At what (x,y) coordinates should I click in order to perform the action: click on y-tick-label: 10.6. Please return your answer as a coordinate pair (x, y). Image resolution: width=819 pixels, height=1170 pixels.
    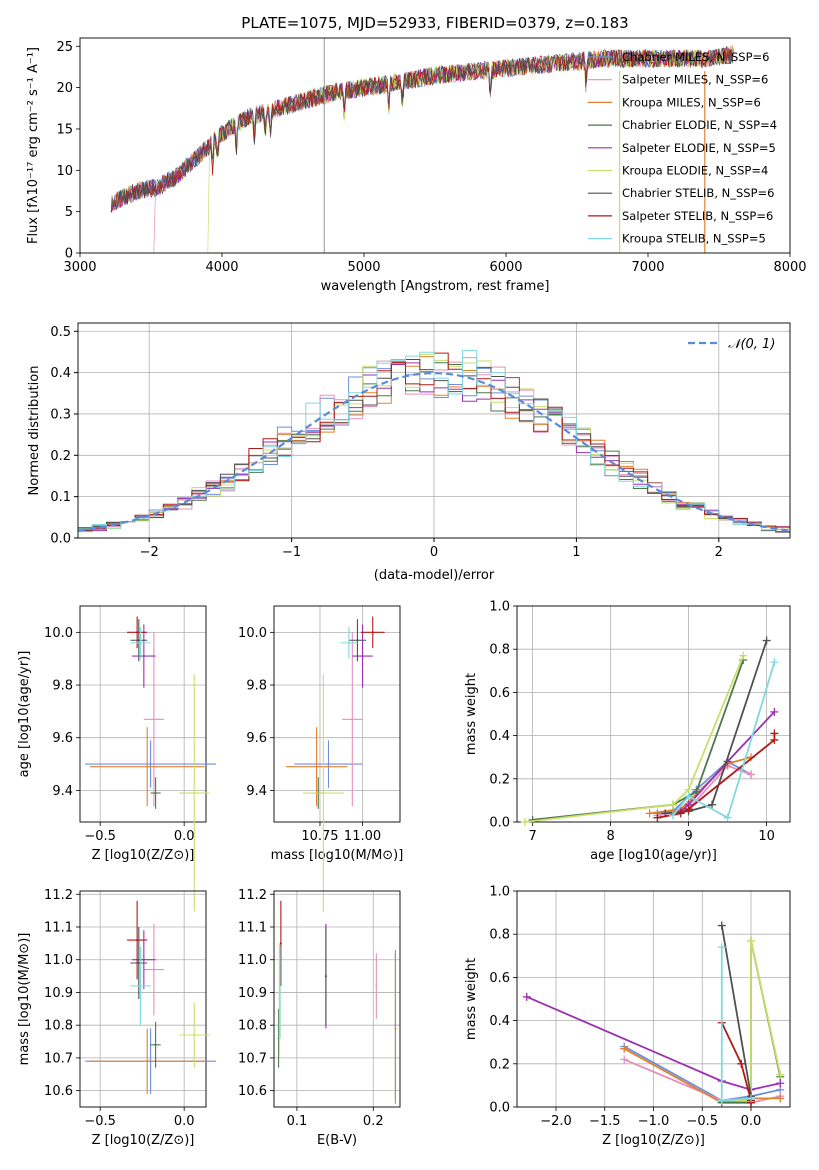
    Looking at the image, I should click on (252, 1091).